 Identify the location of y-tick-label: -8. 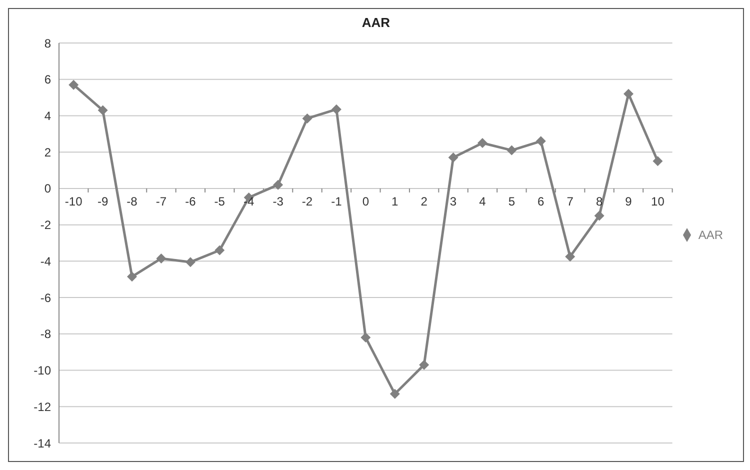
(46, 334).